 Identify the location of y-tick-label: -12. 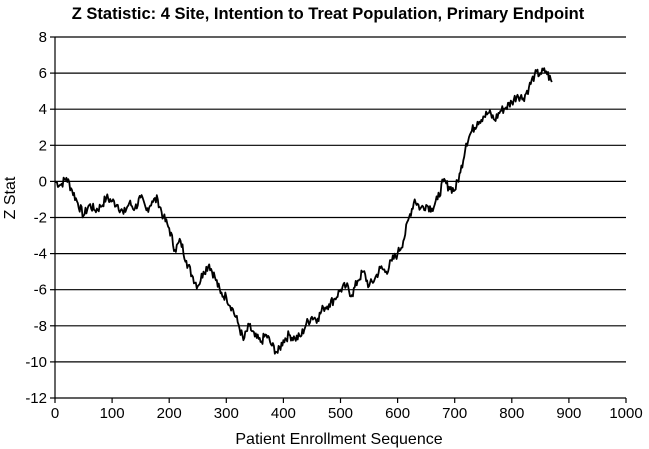
(36, 398).